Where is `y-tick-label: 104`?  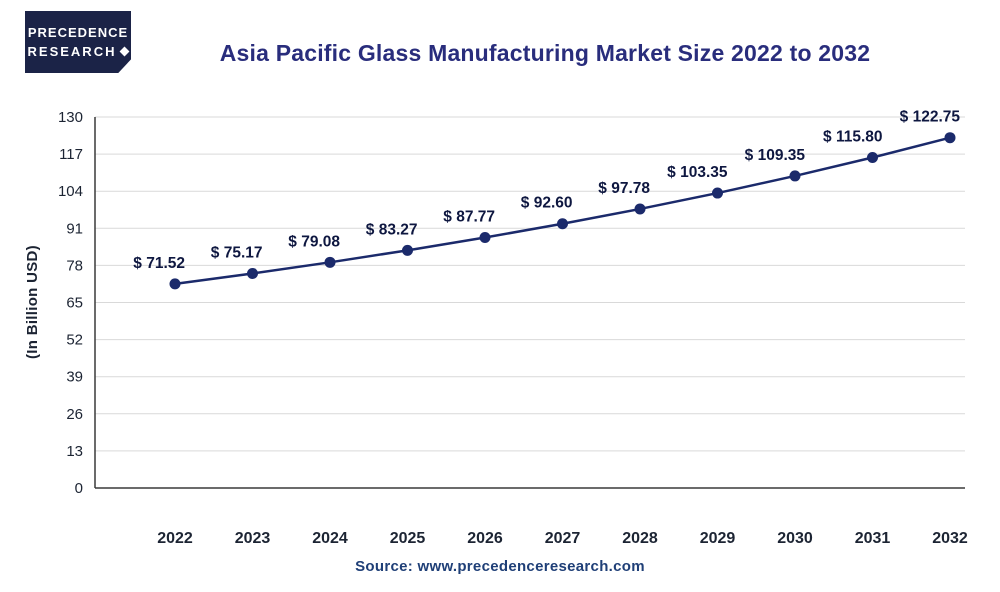
y-tick-label: 104 is located at coordinates (70, 191).